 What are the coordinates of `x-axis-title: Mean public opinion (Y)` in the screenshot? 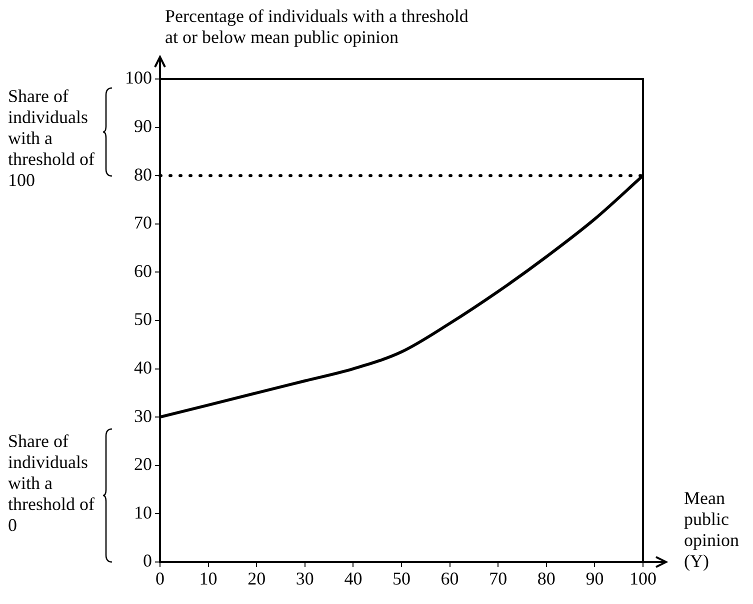 It's located at (712, 530).